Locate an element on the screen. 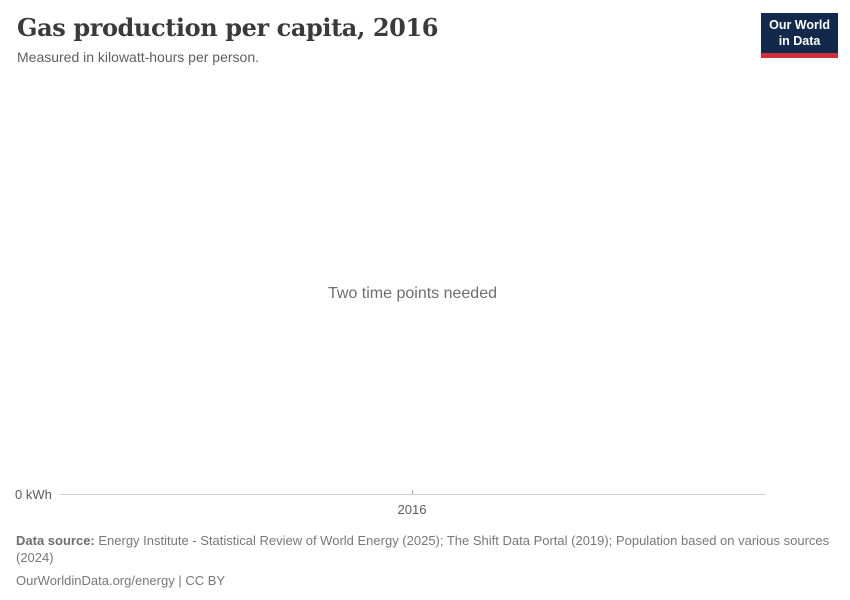 The height and width of the screenshot is (600, 850). owid-logo: Our World in Data is located at coordinates (799, 35).